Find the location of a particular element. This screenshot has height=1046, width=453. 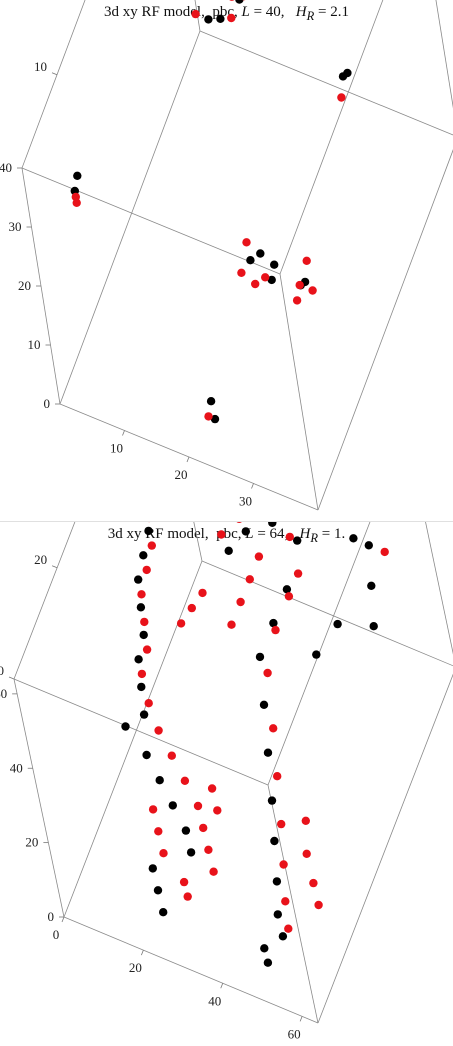

title-h-label: H is located at coordinates (301, 12).